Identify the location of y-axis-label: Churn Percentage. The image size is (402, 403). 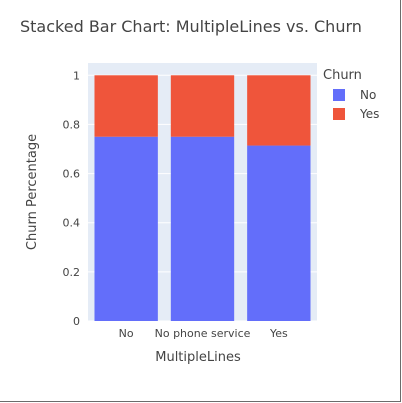
(32, 192).